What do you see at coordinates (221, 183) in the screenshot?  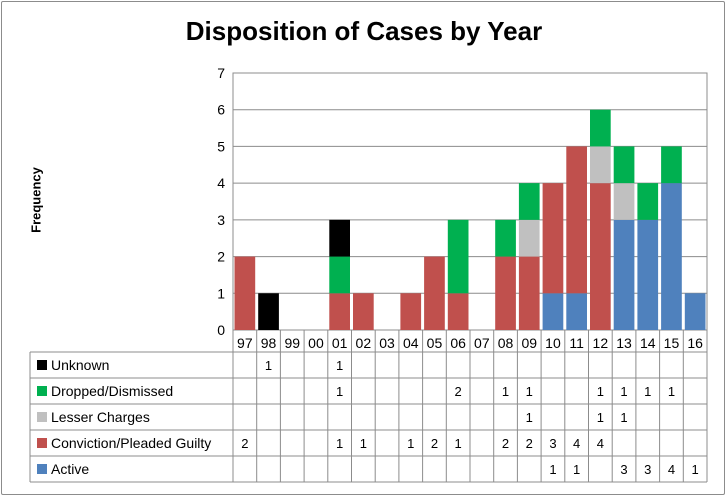 I see `y-tick-label: 4` at bounding box center [221, 183].